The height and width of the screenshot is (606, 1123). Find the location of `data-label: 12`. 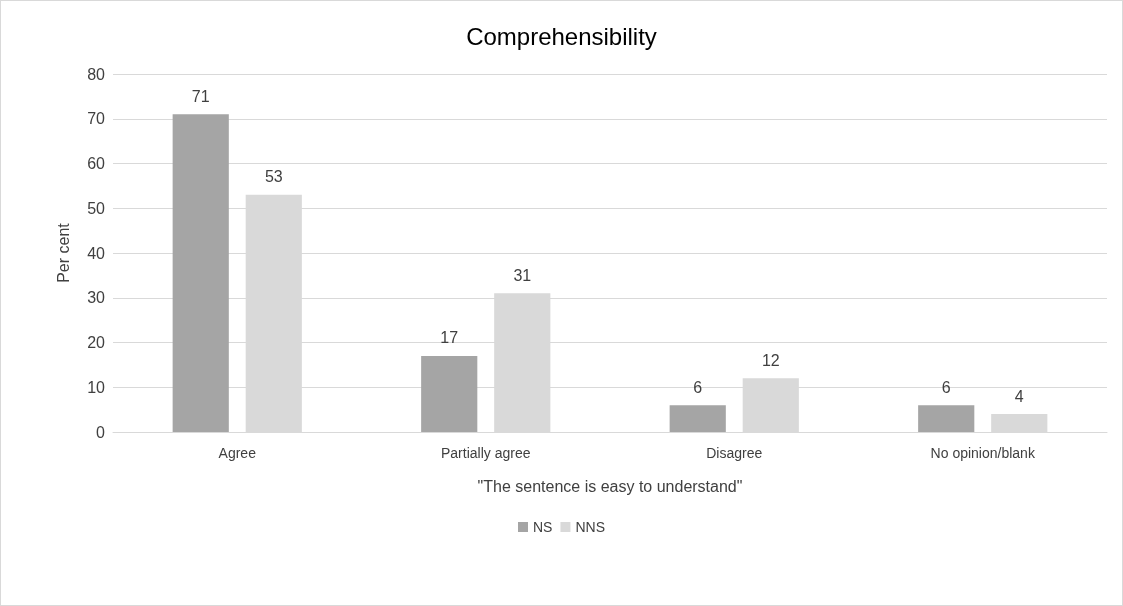

data-label: 12 is located at coordinates (770, 360).